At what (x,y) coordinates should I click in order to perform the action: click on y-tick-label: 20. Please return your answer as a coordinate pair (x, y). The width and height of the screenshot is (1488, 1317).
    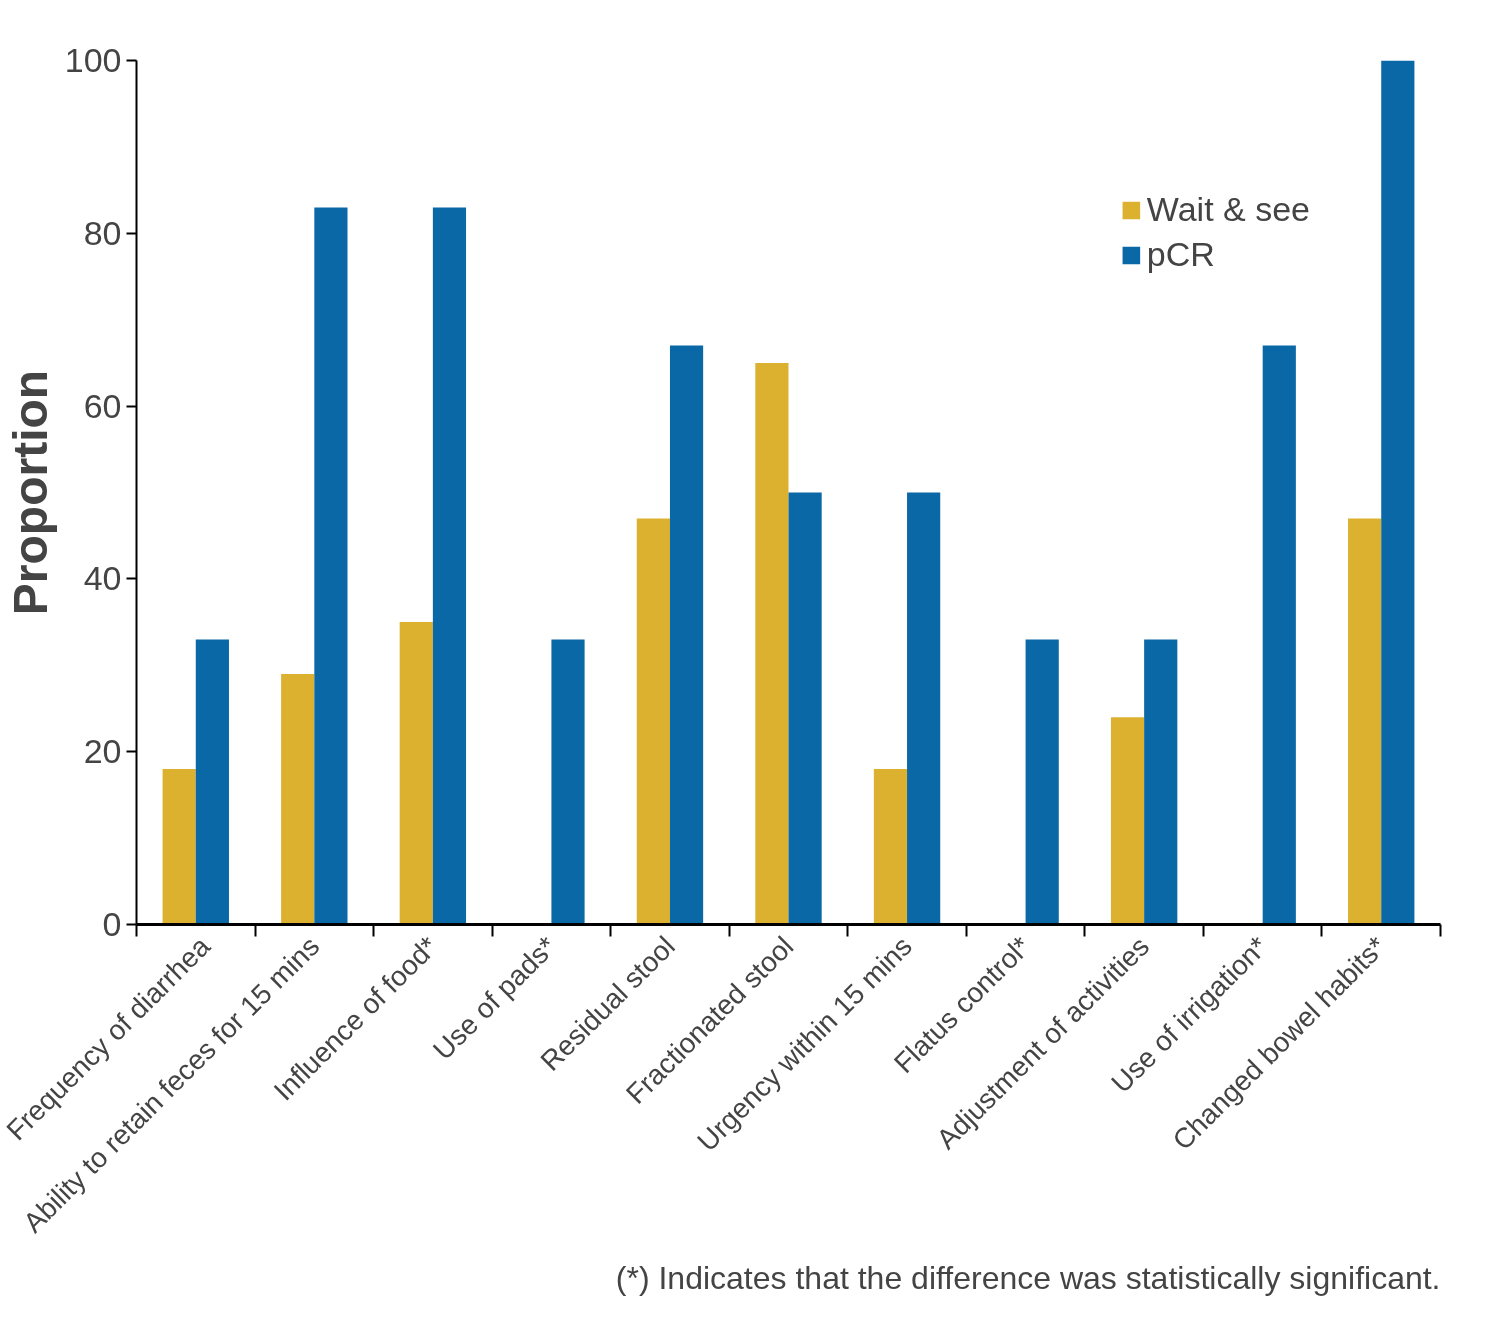
    Looking at the image, I should click on (102, 751).